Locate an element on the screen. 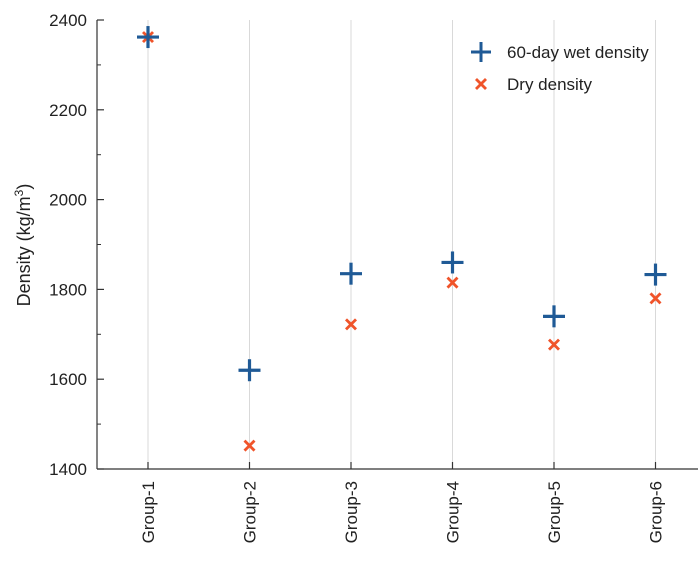 This screenshot has height=568, width=698. y-tick-label: 2400 is located at coordinates (68, 20).